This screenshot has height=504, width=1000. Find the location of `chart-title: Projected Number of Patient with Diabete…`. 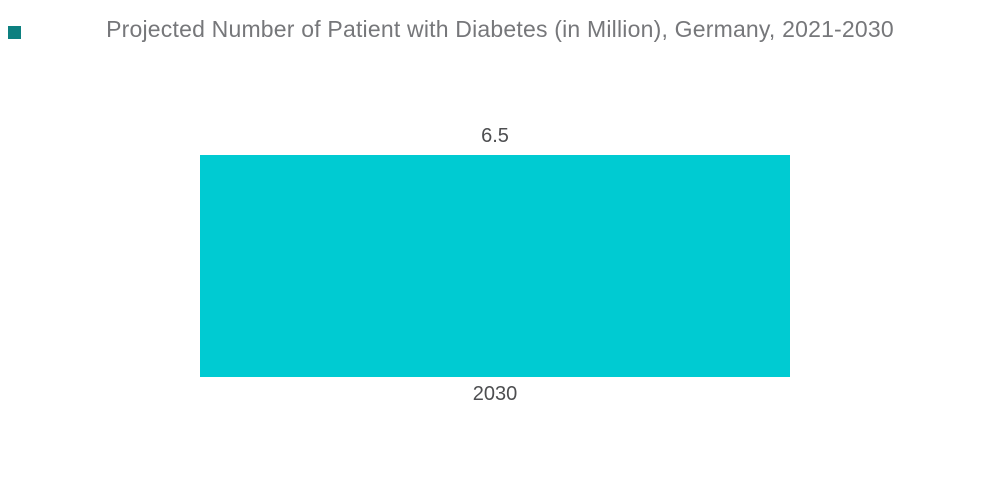

chart-title: Projected Number of Patient with Diabete… is located at coordinates (500, 29).